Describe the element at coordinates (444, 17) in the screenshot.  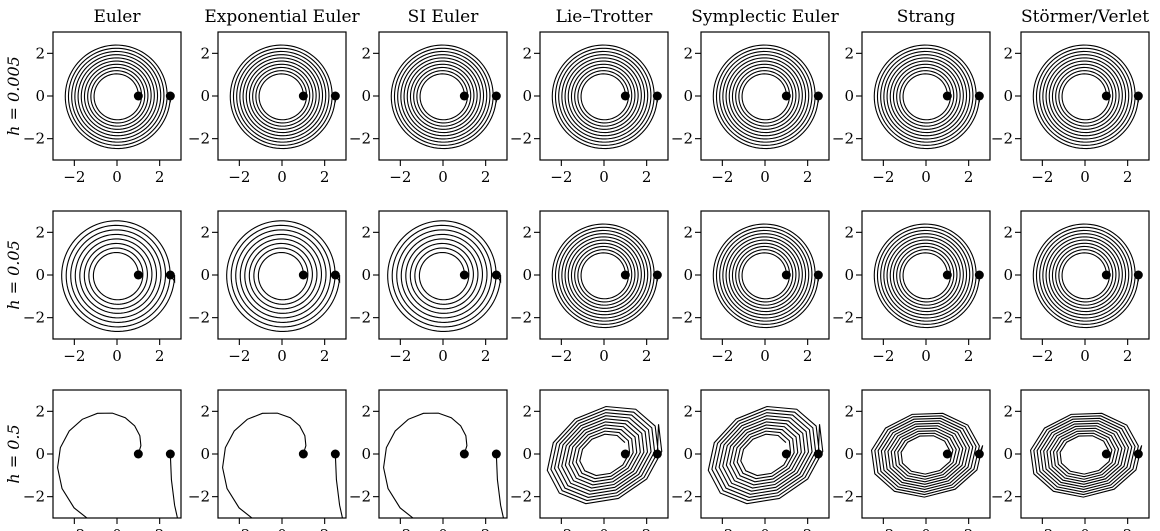
I see `column-title: SI Euler` at that location.